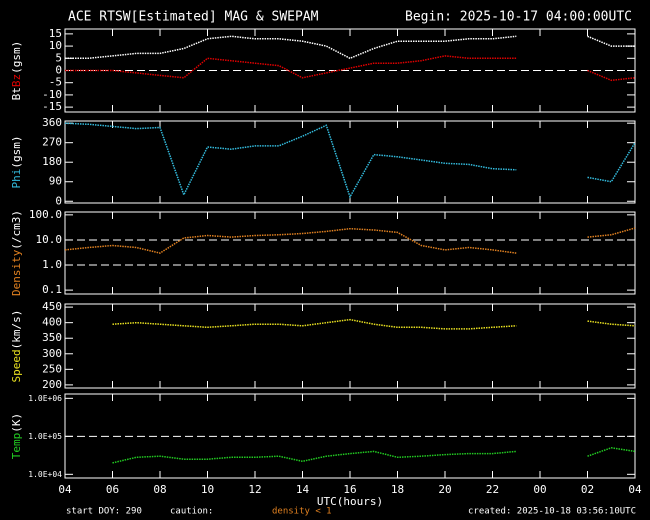  What do you see at coordinates (45, 214) in the screenshot?
I see `y-tick-label: 100.0` at bounding box center [45, 214].